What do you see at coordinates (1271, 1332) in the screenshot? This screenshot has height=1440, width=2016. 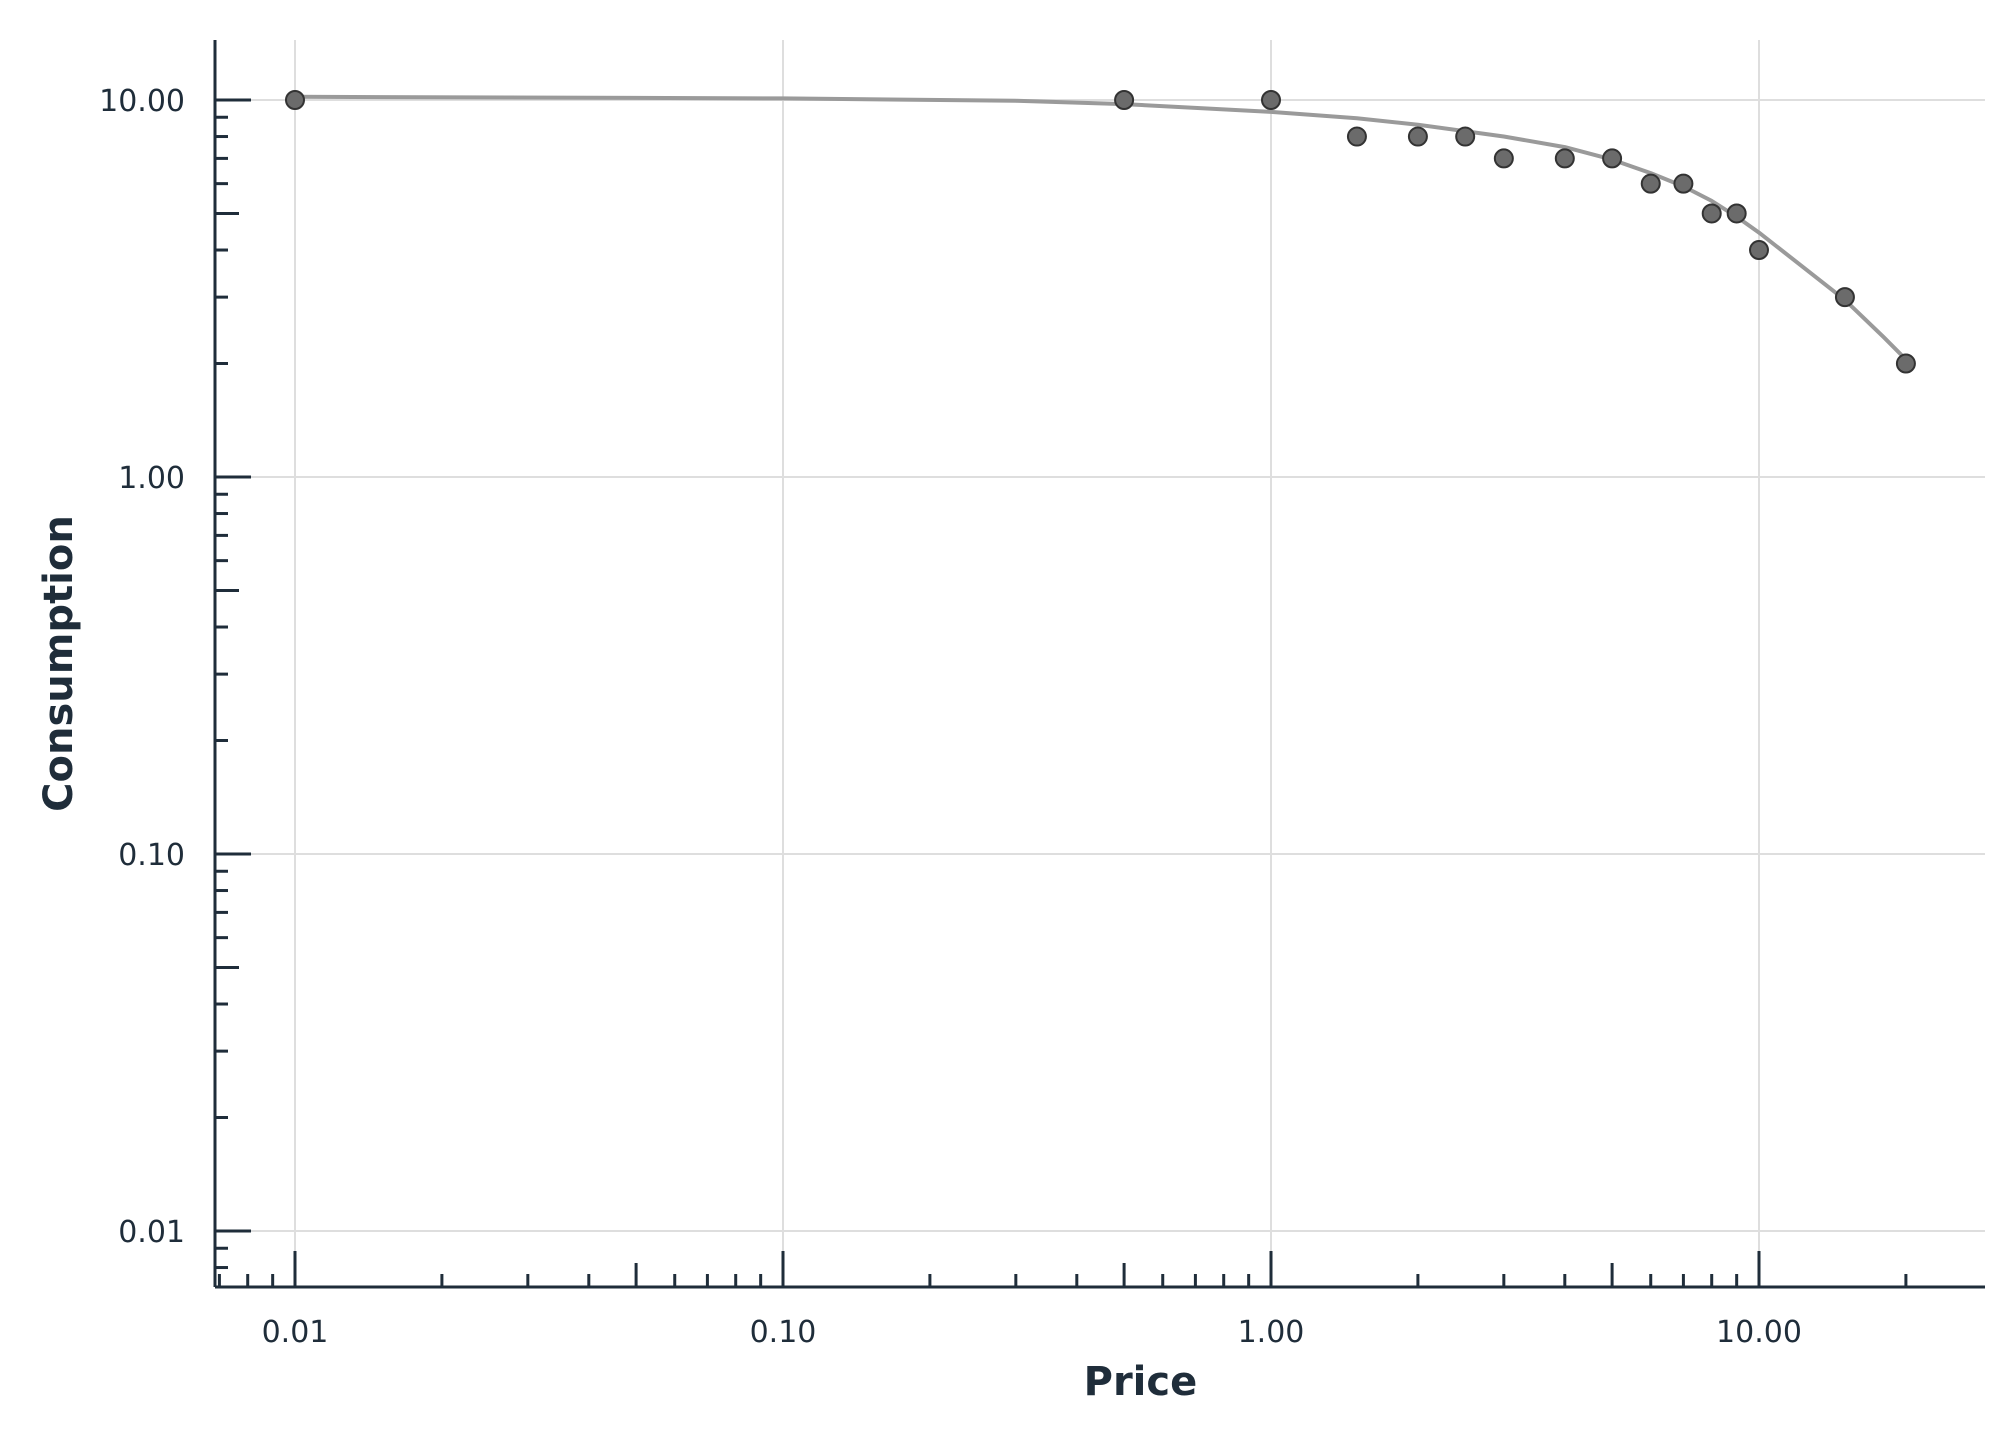 I see `x-tick-label: 1.00` at bounding box center [1271, 1332].